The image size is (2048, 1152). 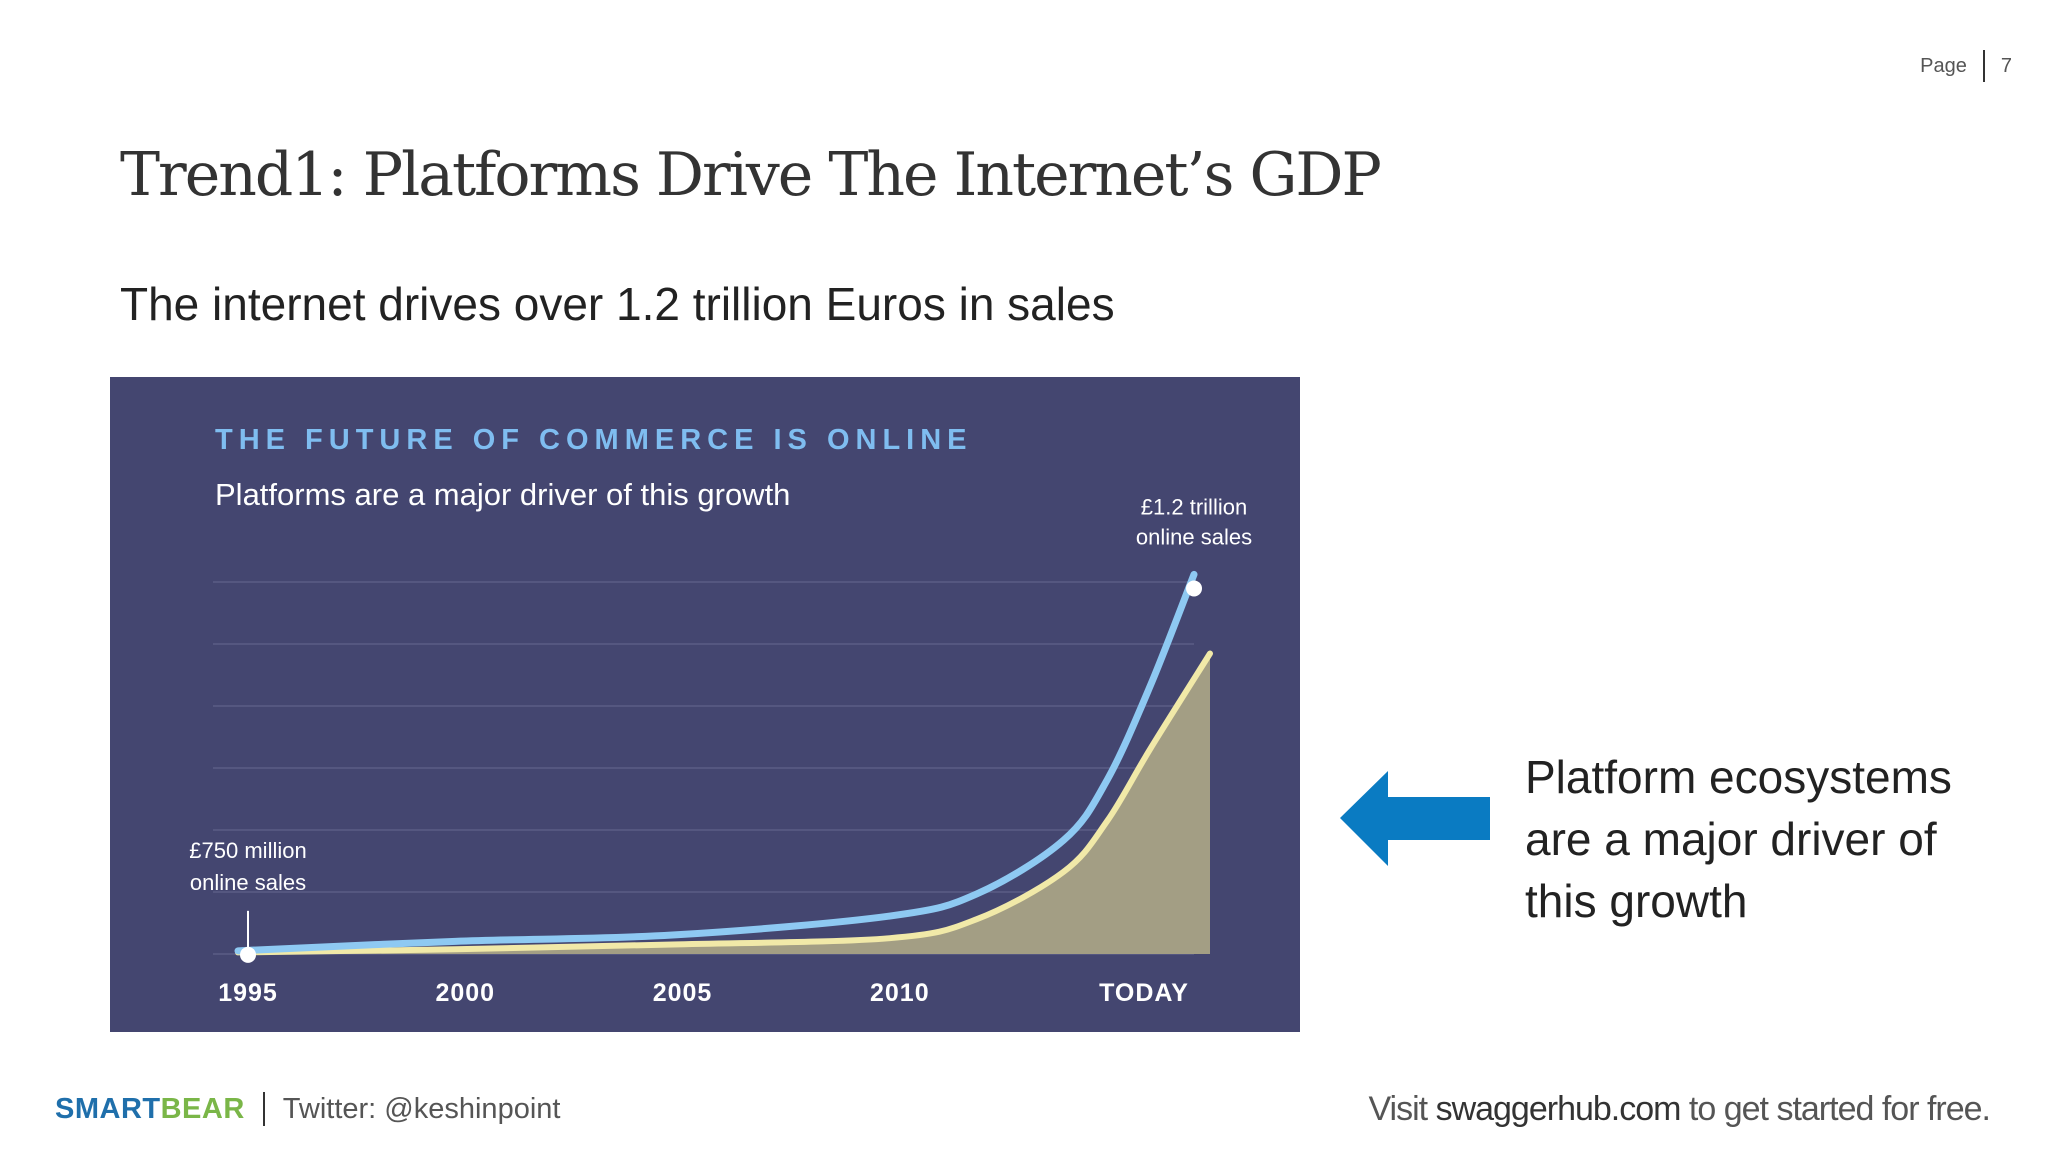 What do you see at coordinates (263, 1109) in the screenshot?
I see `footer-separator` at bounding box center [263, 1109].